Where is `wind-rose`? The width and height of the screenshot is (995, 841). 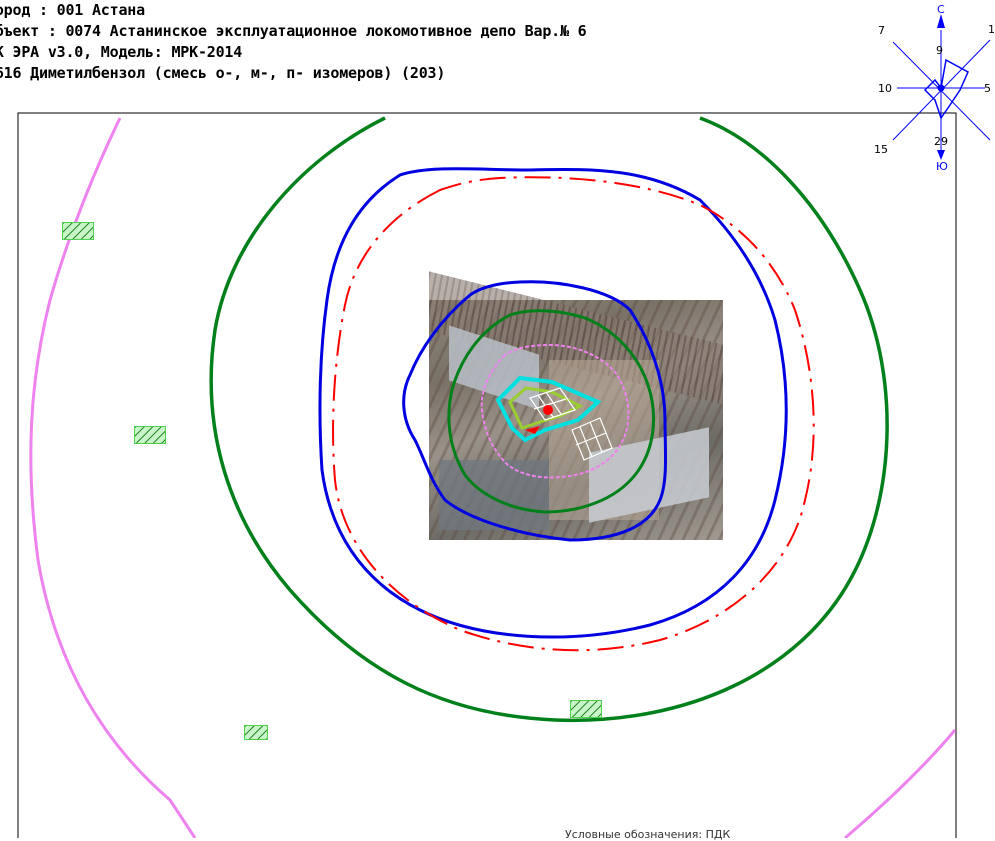
wind-rose is located at coordinates (941, 87).